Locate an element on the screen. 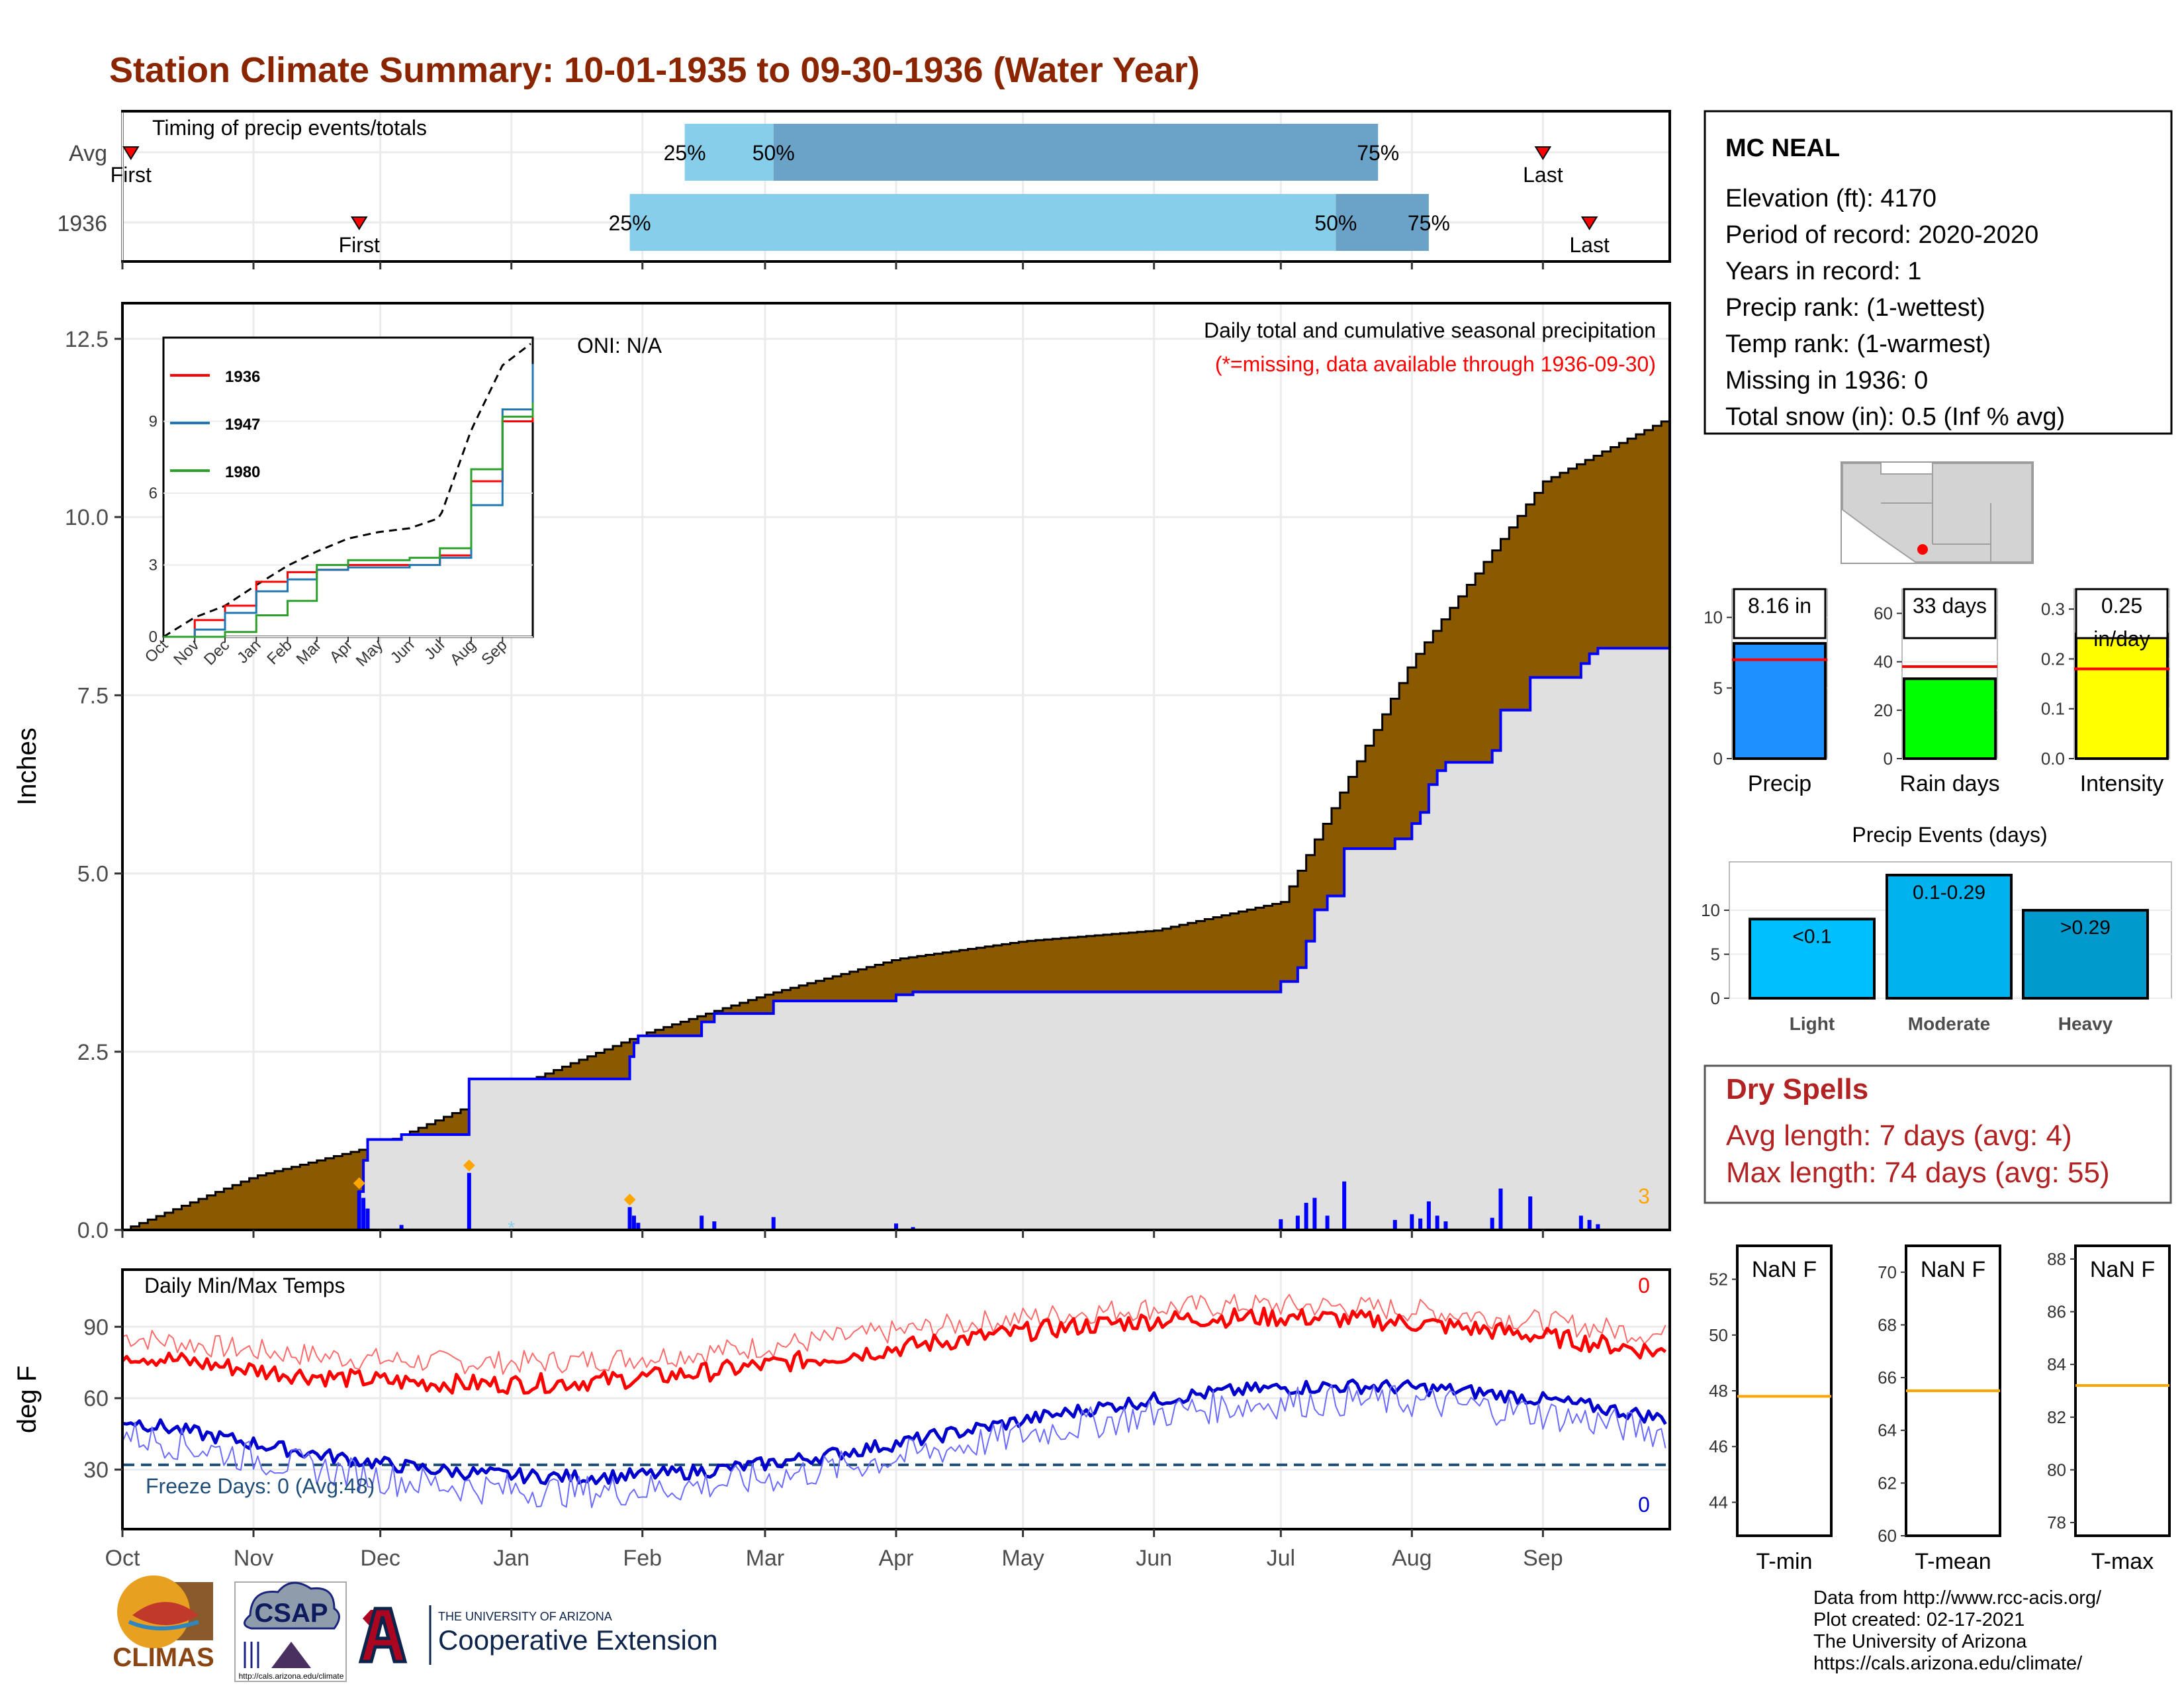 Image resolution: width=2184 pixels, height=1688 pixels. event-bar-label: Light is located at coordinates (1812, 1023).